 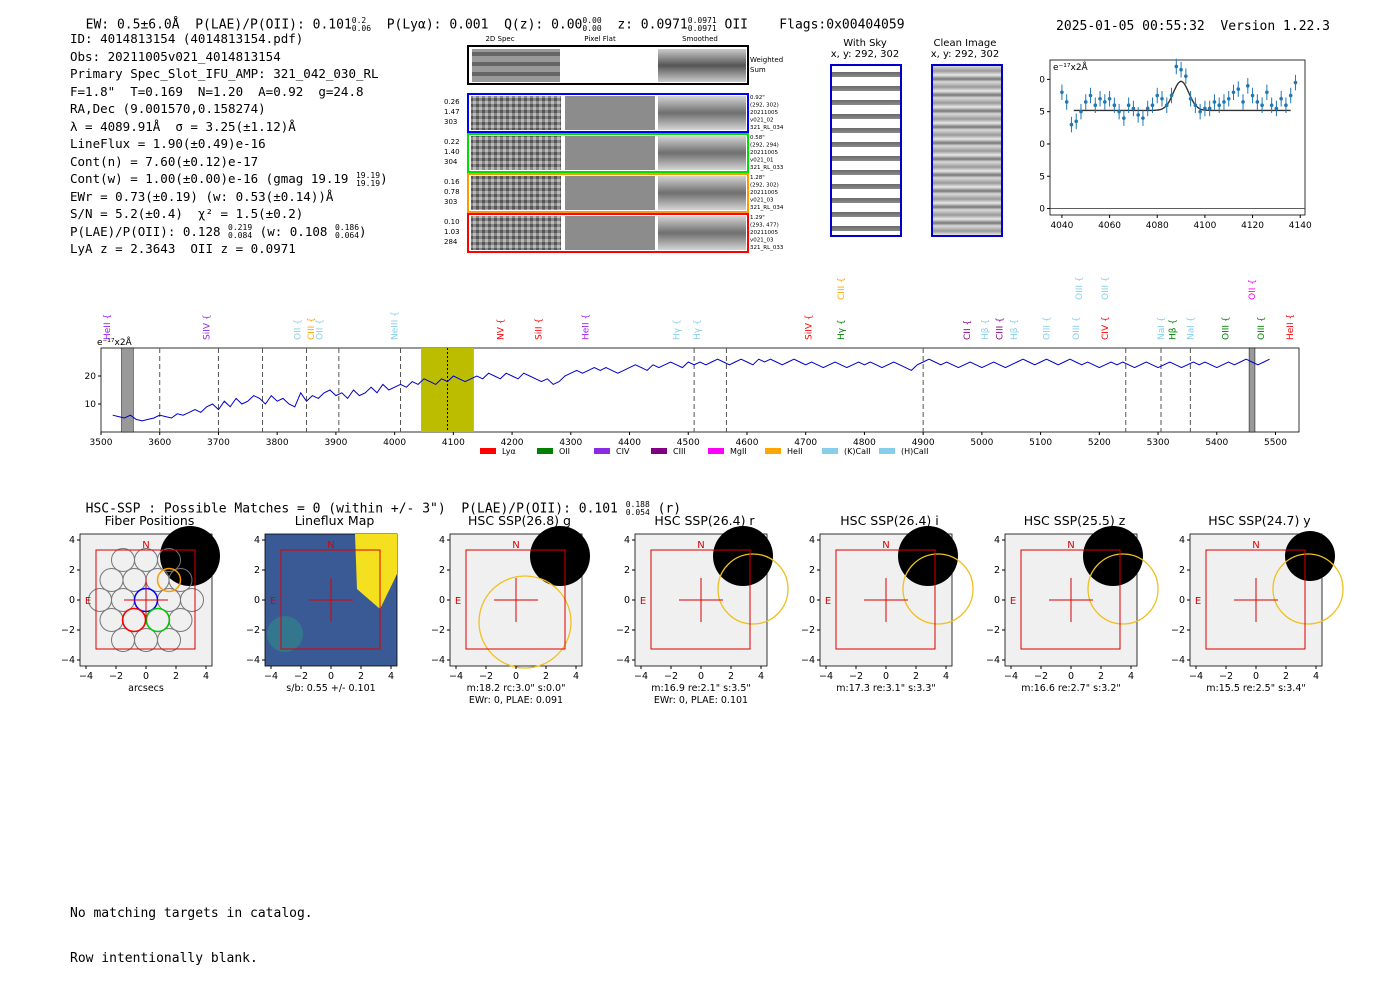 I want to click on emission-line-text: NV {, so click(x=501, y=329).